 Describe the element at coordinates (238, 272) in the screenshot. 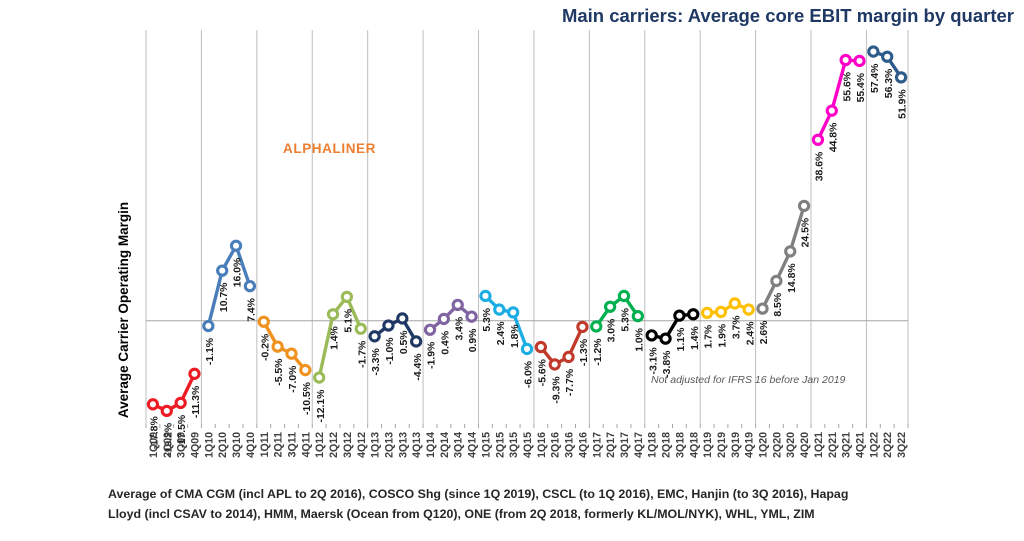

I see `data-value-label: 16.0%` at that location.